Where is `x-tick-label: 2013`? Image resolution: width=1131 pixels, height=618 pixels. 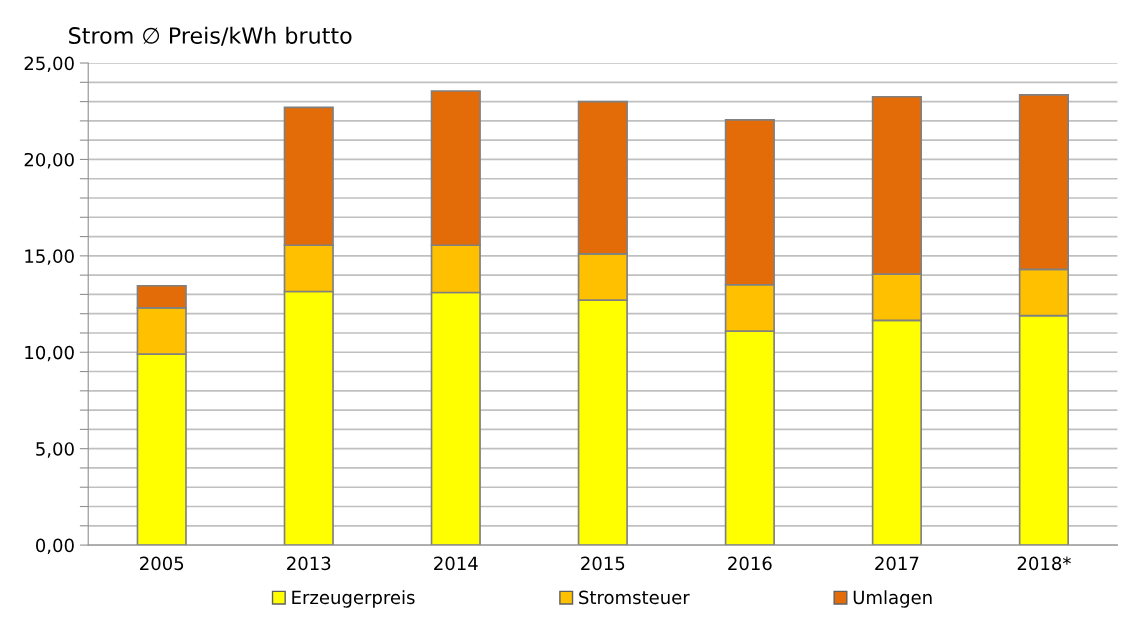
x-tick-label: 2013 is located at coordinates (309, 563).